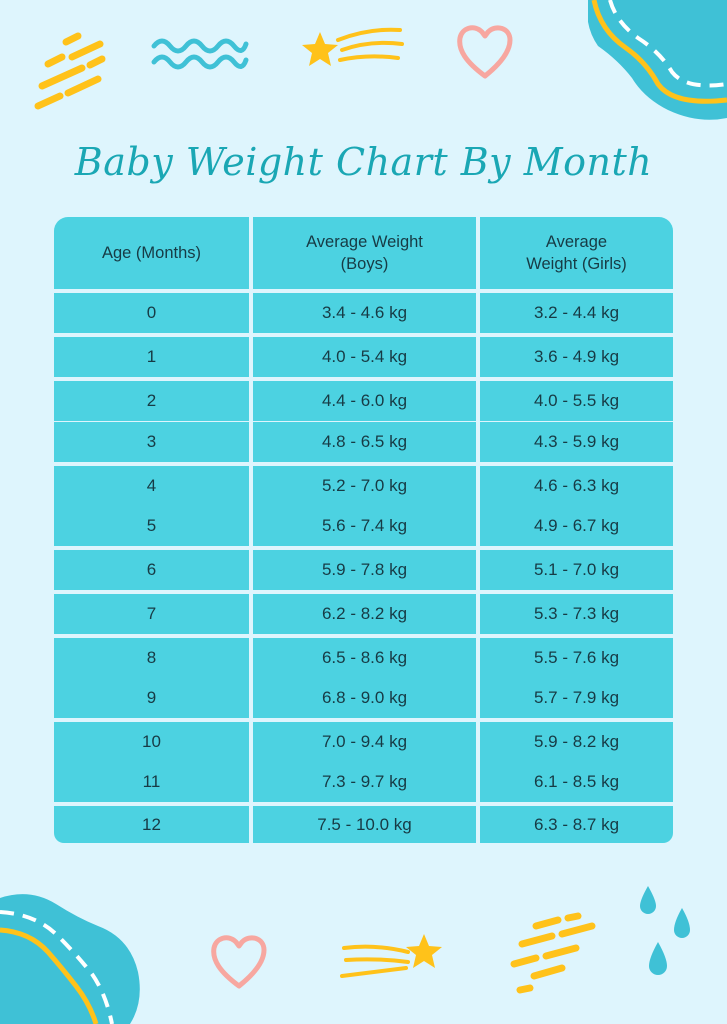  I want to click on table-row: 2 4.4 - 6.0 kg 4.0 - 5.5 kg, so click(363, 401).